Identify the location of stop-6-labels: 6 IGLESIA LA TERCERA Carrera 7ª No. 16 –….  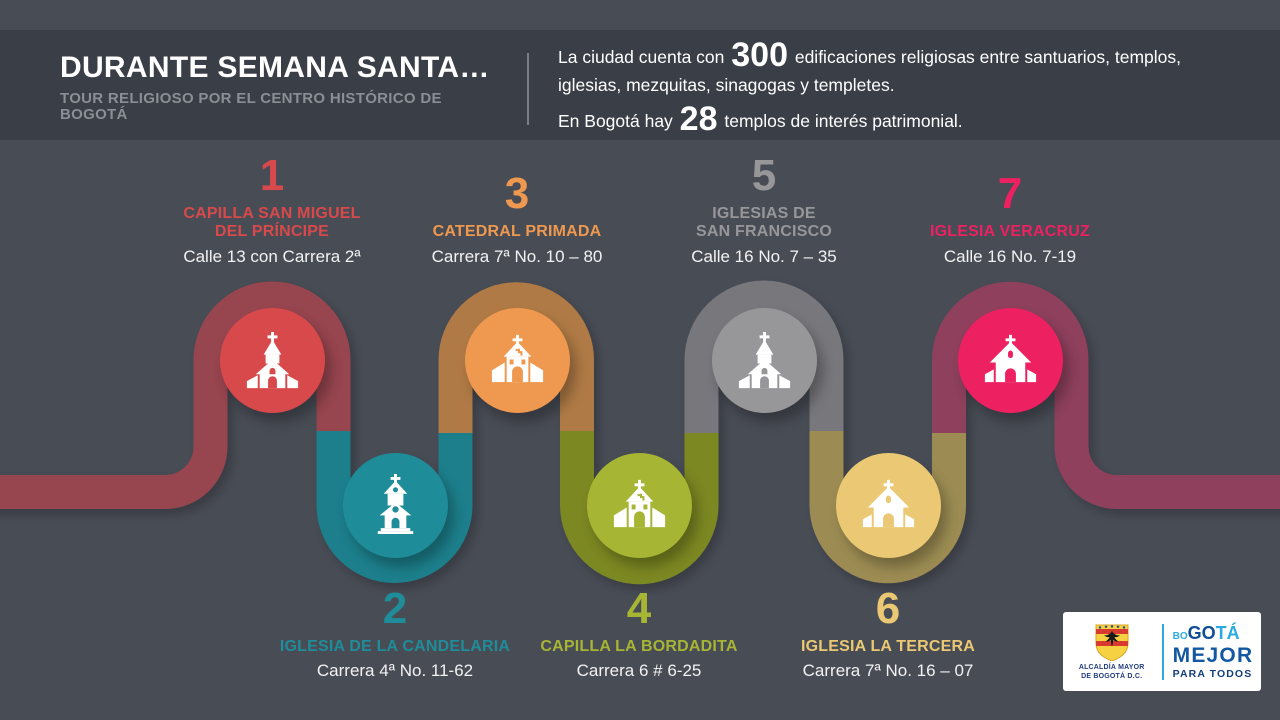
(888, 634).